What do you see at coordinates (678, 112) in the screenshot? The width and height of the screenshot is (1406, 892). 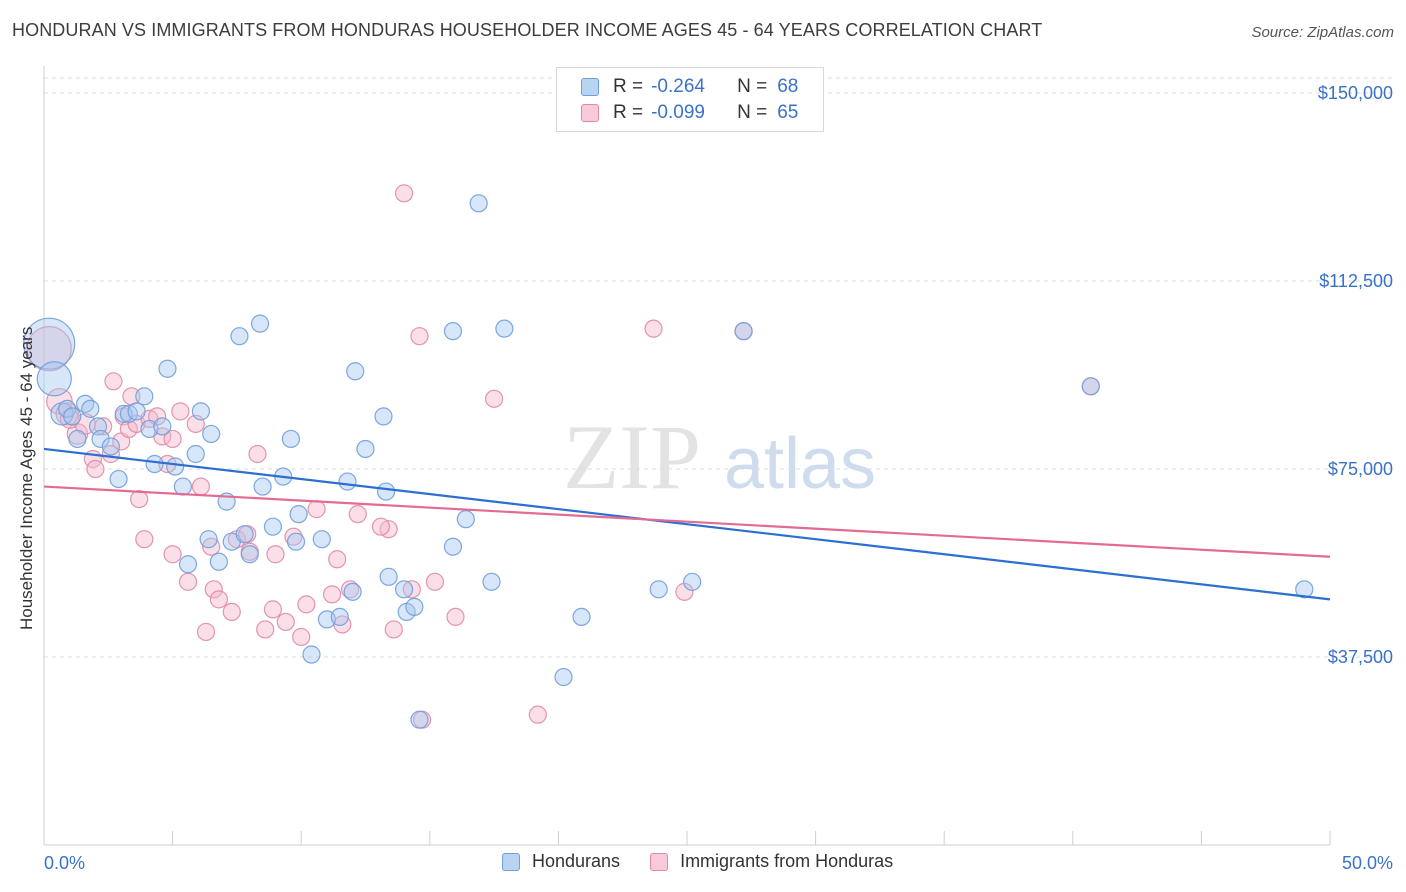 I see `legend-r-value: -0.099` at bounding box center [678, 112].